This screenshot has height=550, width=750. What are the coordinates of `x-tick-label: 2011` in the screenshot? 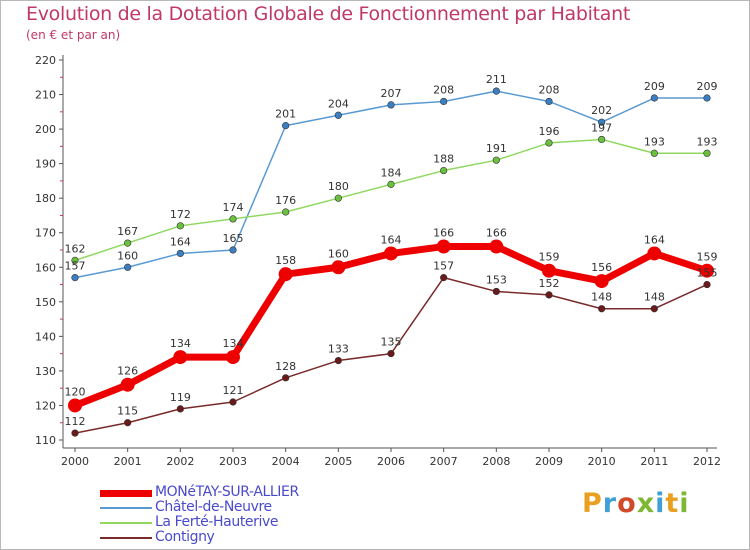 It's located at (654, 461).